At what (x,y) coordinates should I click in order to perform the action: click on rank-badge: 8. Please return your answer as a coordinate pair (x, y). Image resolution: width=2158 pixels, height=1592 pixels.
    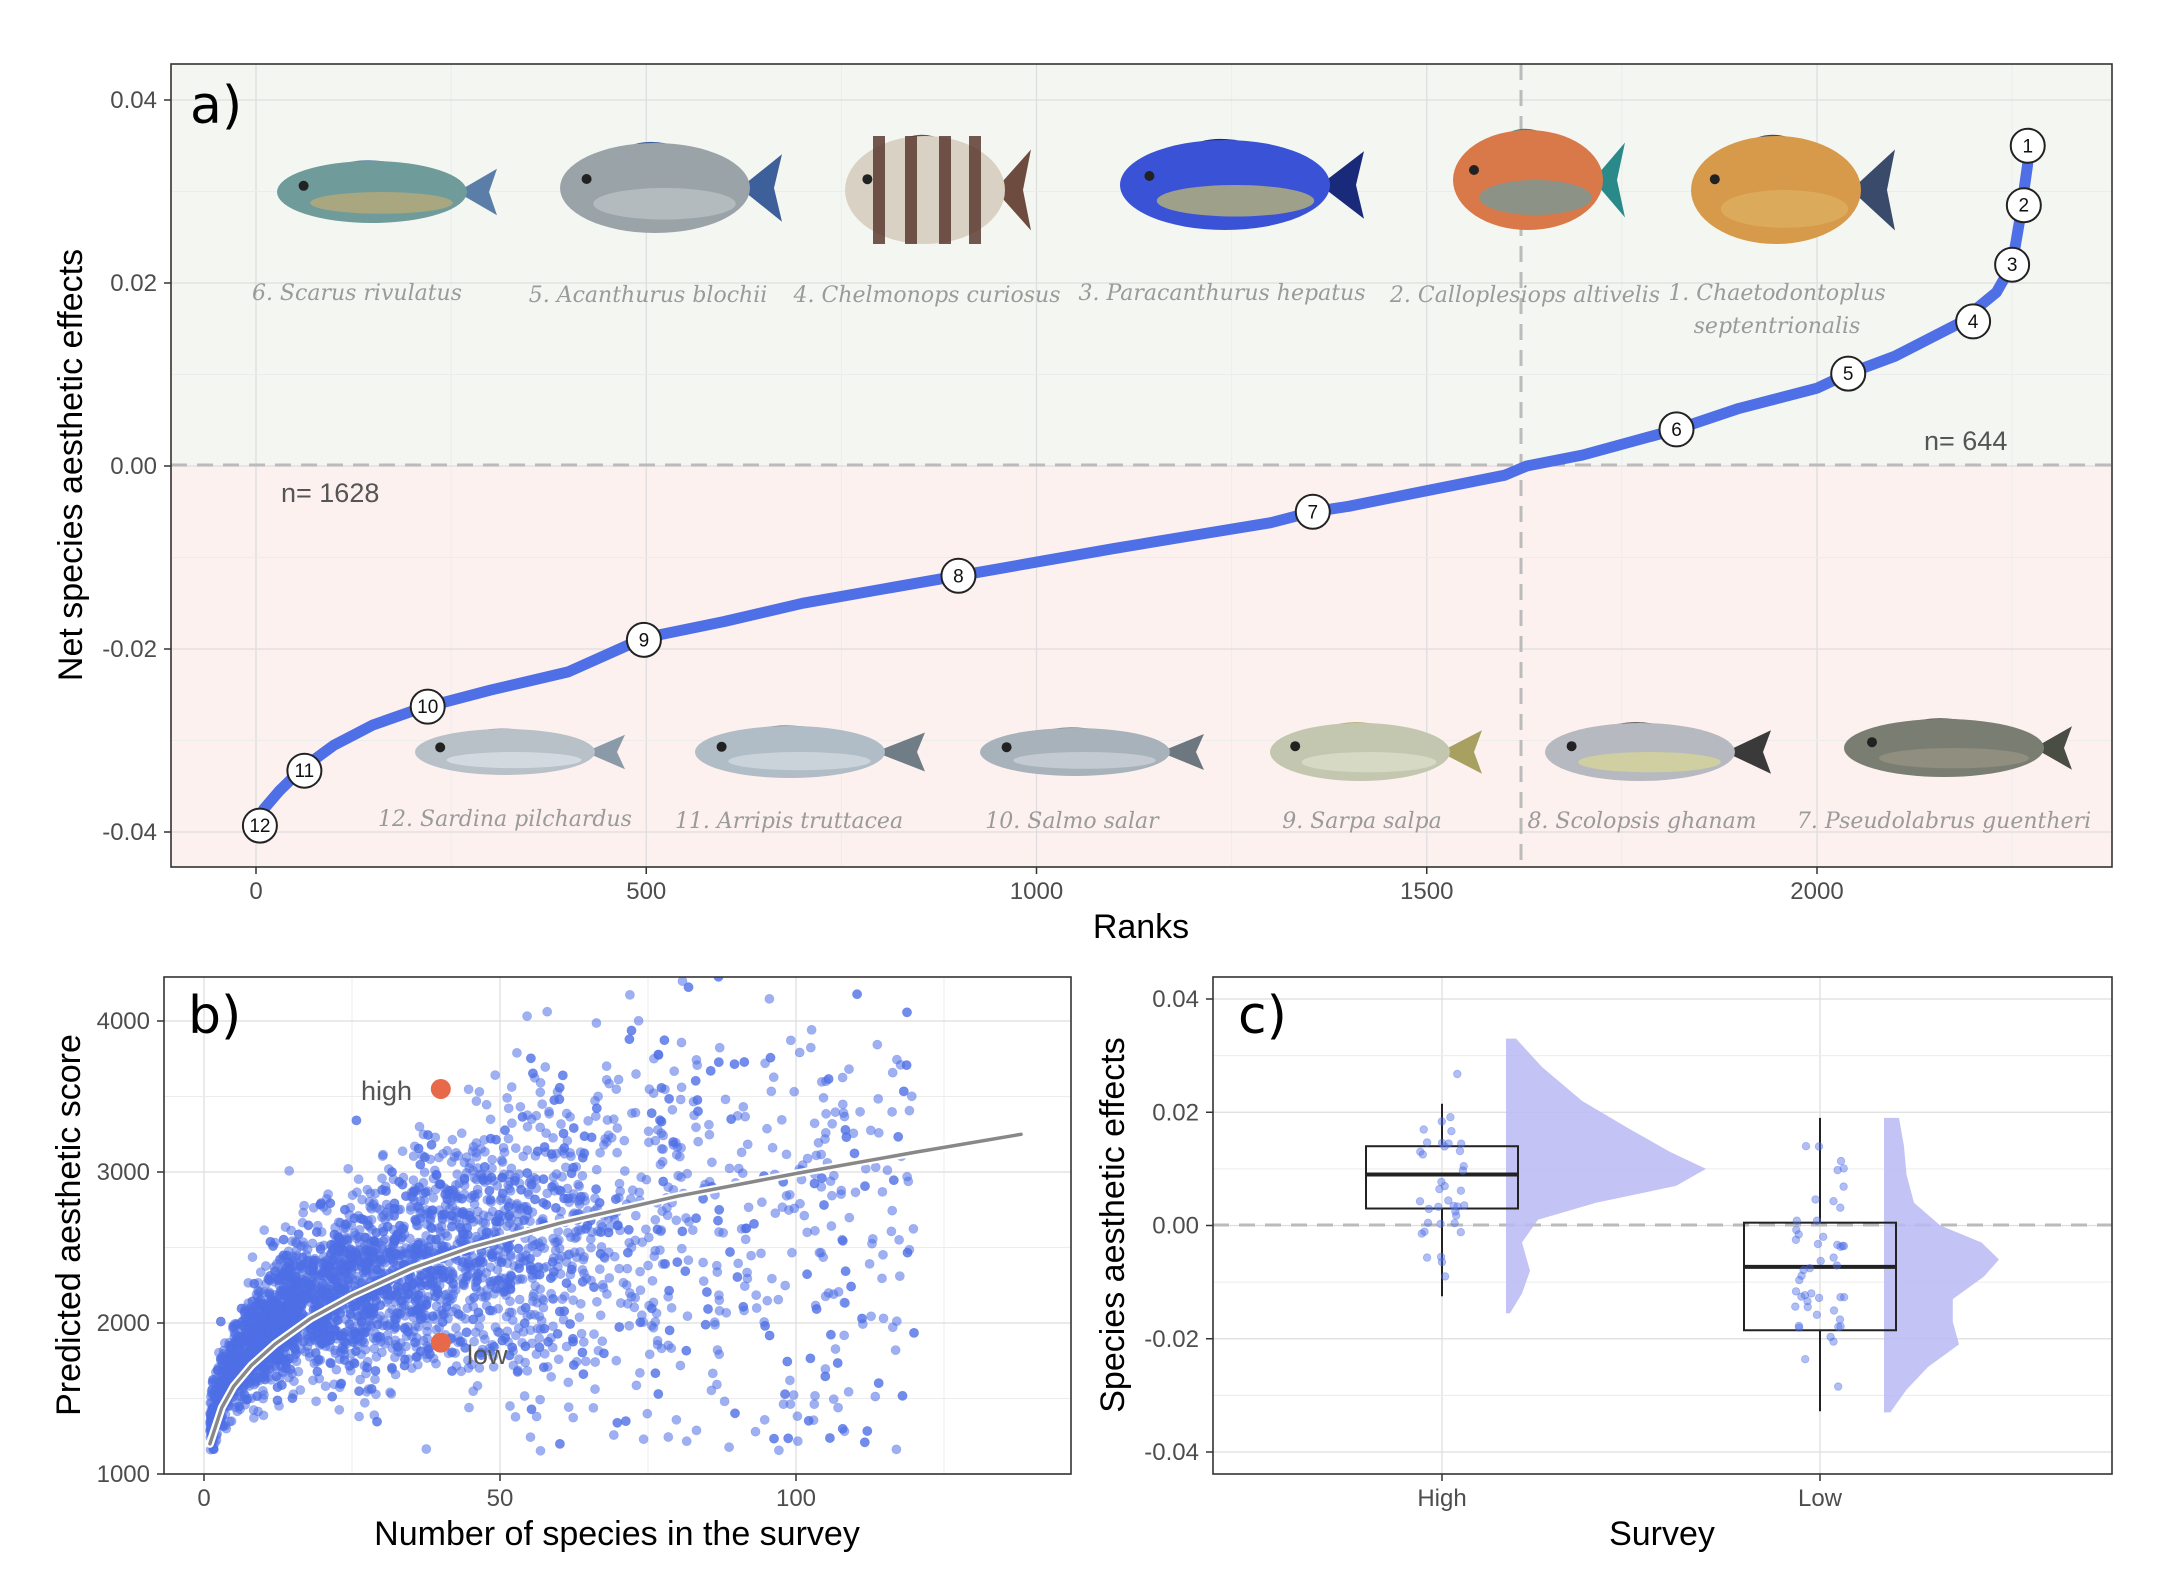
    Looking at the image, I should click on (958, 575).